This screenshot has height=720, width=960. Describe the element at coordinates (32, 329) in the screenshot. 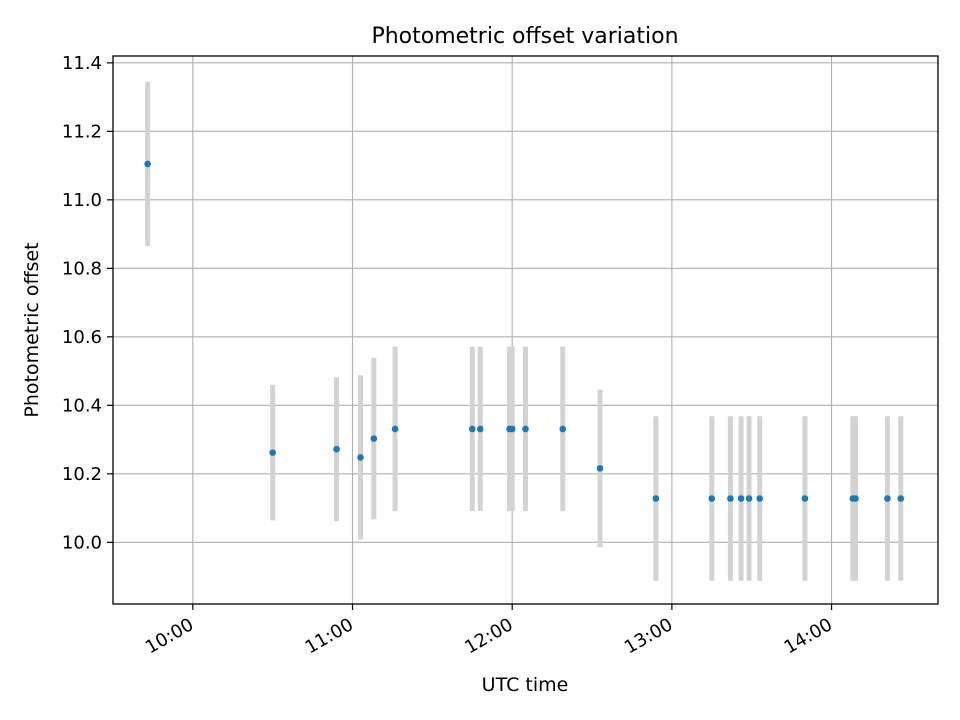

I see `y-axis-label: Photometric offset` at that location.